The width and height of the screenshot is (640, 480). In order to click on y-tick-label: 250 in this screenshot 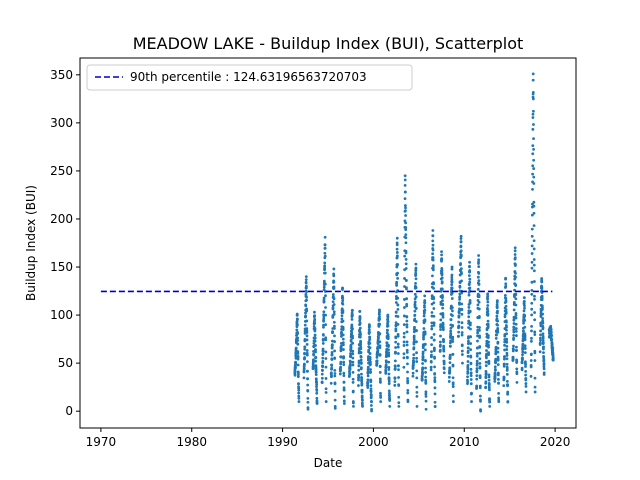, I will do `click(61, 171)`.